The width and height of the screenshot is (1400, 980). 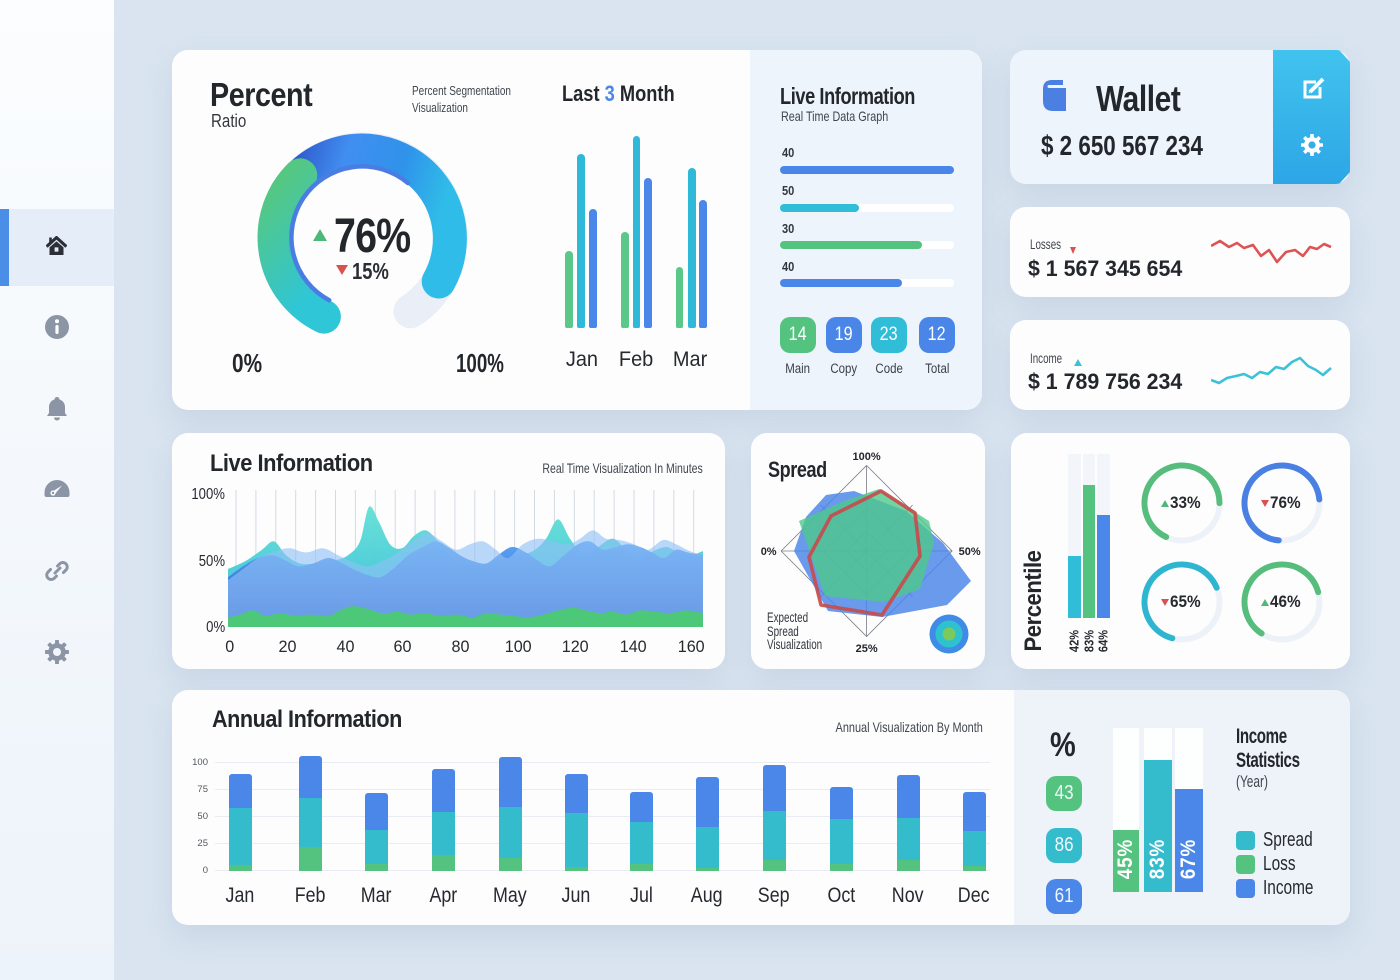 What do you see at coordinates (867, 457) in the screenshot?
I see `svg-text: 100%` at bounding box center [867, 457].